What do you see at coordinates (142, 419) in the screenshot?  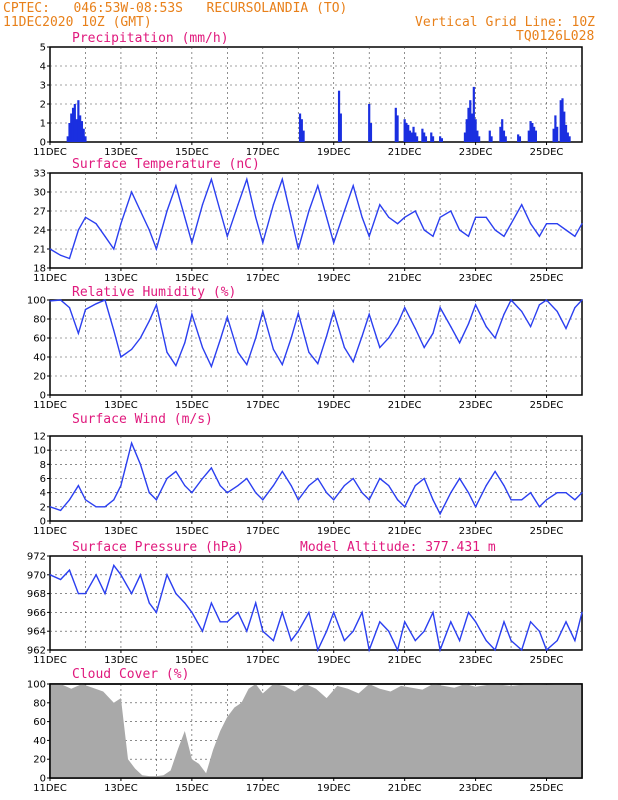 I see `panel-title: Surface Wind (m/s)` at bounding box center [142, 419].